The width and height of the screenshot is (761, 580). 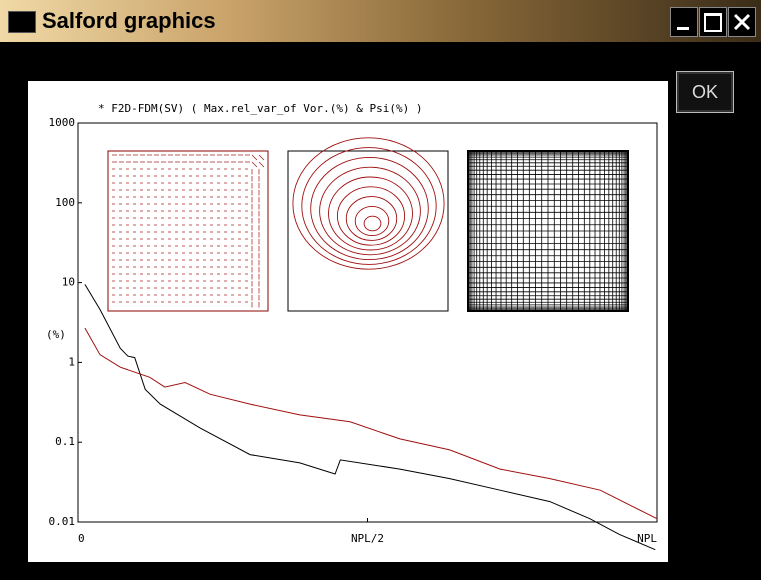 I want to click on y-tick-label: 1, so click(x=71, y=361).